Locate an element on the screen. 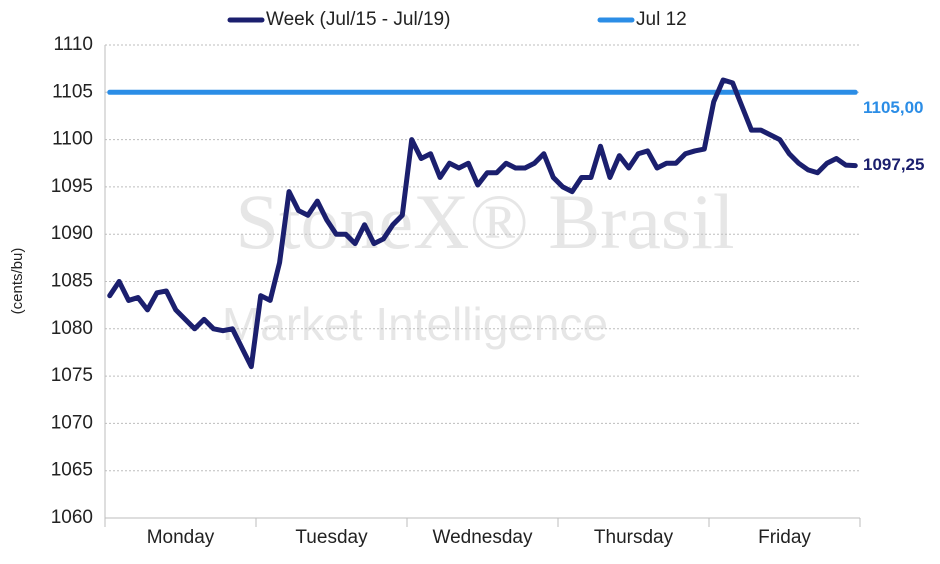  y-tick-label: 1085 is located at coordinates (72, 281).